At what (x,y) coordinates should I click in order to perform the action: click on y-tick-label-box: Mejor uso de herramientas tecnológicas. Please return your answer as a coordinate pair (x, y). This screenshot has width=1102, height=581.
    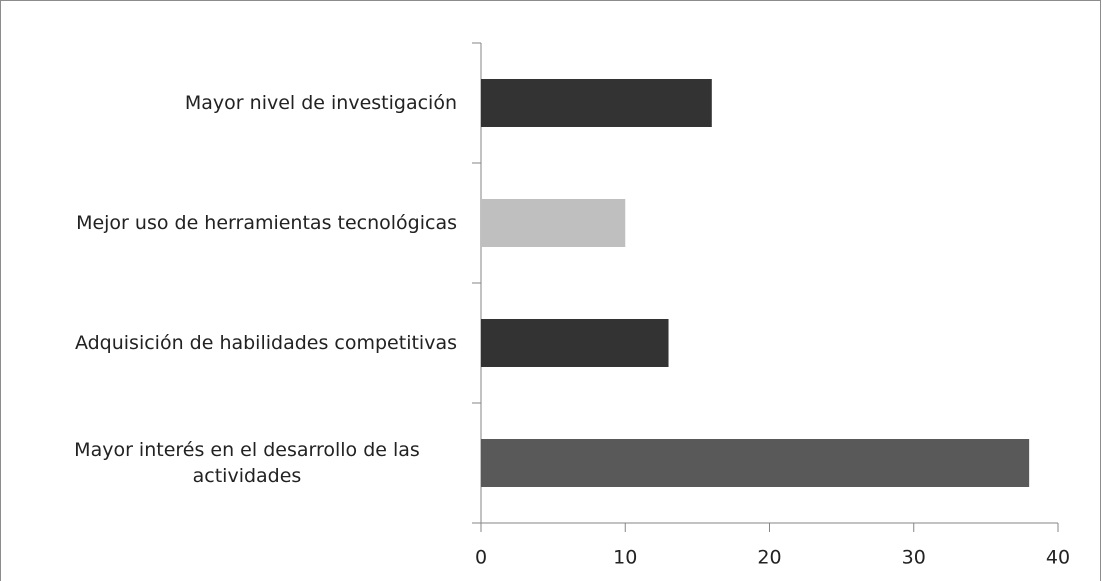
    Looking at the image, I should click on (266, 223).